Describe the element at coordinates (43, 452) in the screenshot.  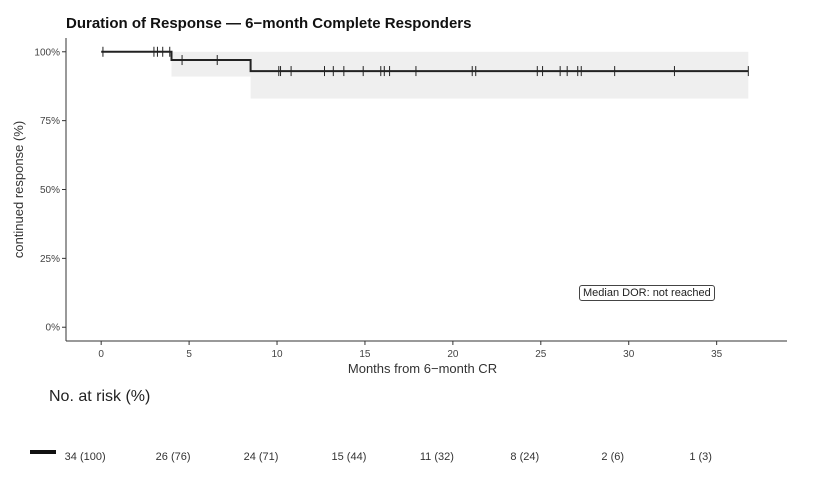
I see `risk-table-line-key` at that location.